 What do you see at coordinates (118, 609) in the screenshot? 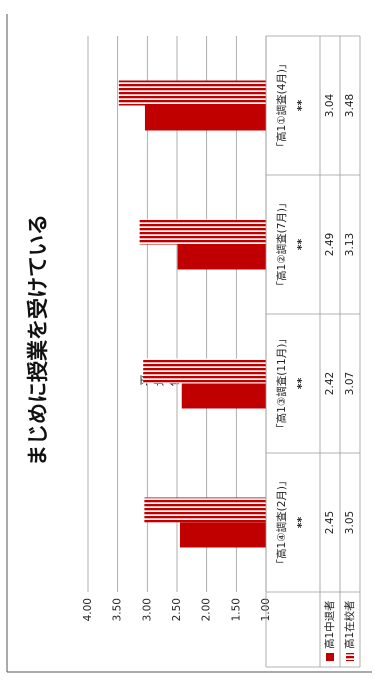
I see `y-tick-label: 3.50` at bounding box center [118, 609].